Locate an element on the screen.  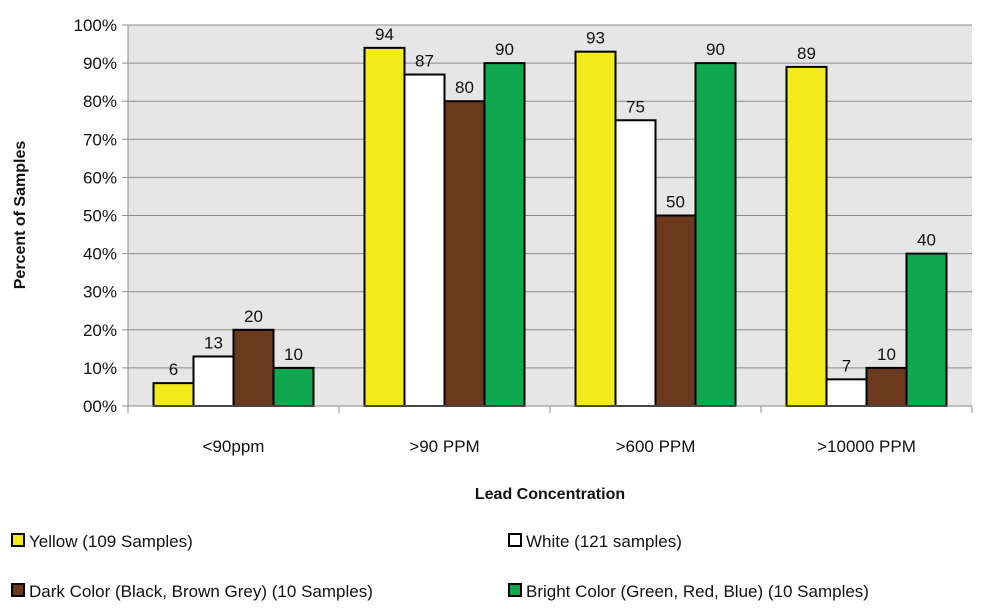
y-tick-label: 100% is located at coordinates (95, 25).